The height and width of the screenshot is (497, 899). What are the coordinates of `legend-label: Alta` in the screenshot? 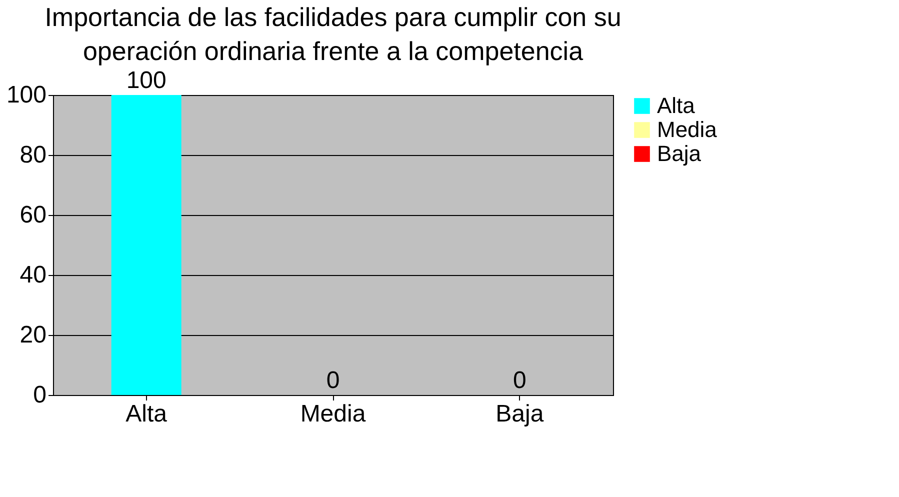 It's located at (676, 105).